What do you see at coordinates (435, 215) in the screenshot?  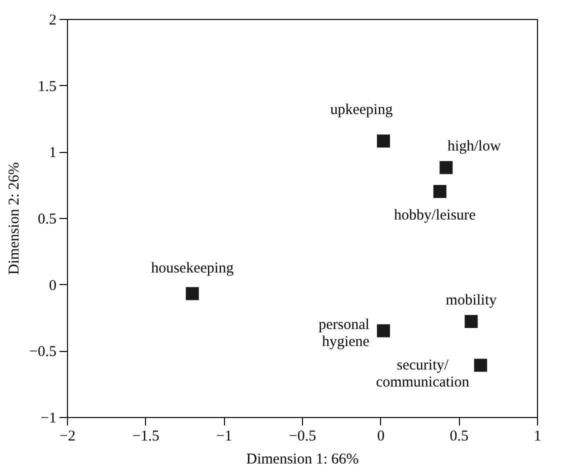 I see `annotation: hobby/leisure` at bounding box center [435, 215].